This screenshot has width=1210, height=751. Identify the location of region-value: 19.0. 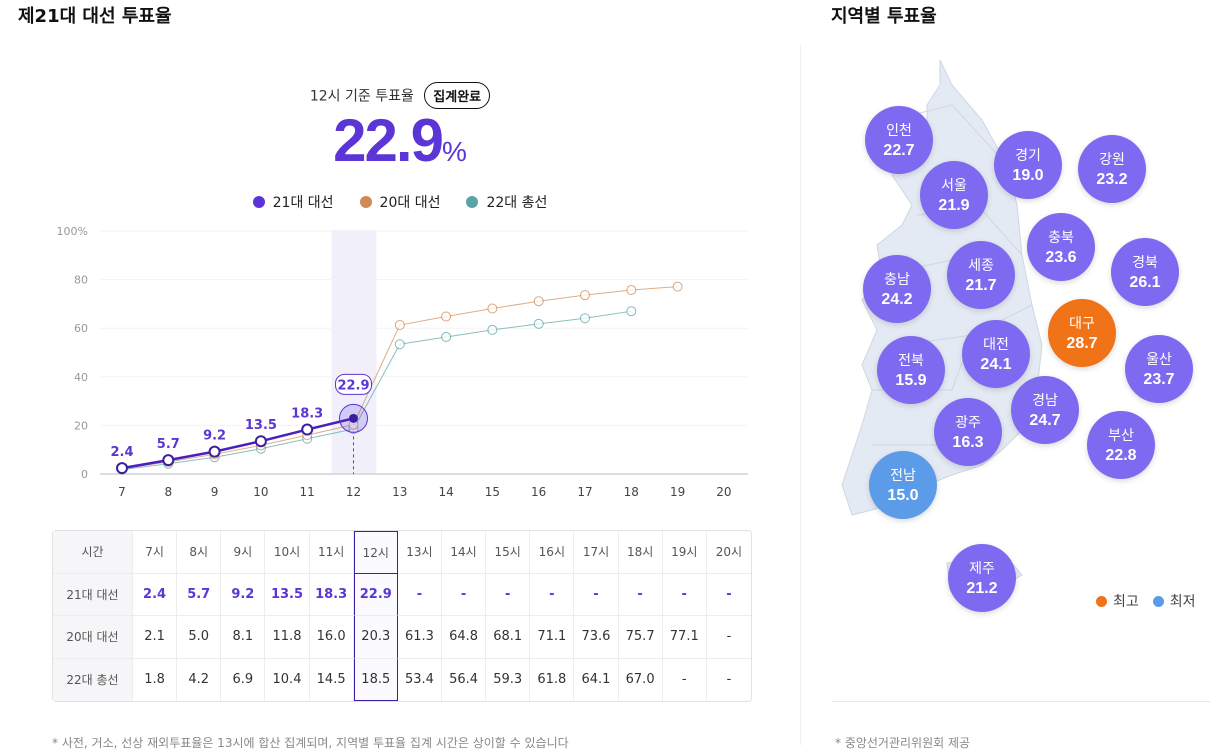
(1028, 175).